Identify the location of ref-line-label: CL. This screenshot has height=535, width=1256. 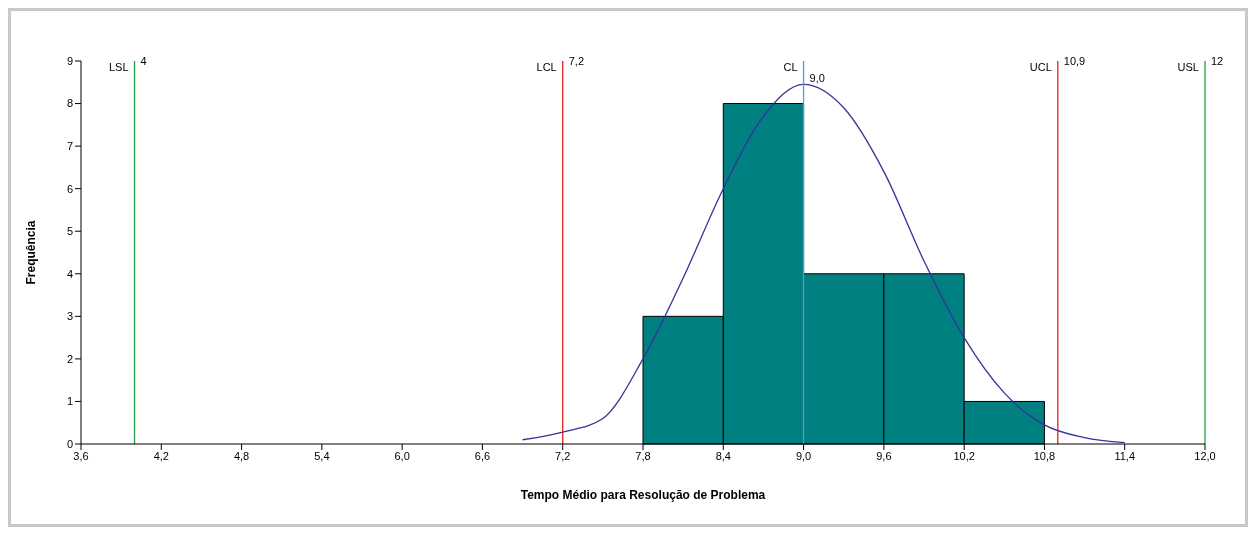
(790, 67).